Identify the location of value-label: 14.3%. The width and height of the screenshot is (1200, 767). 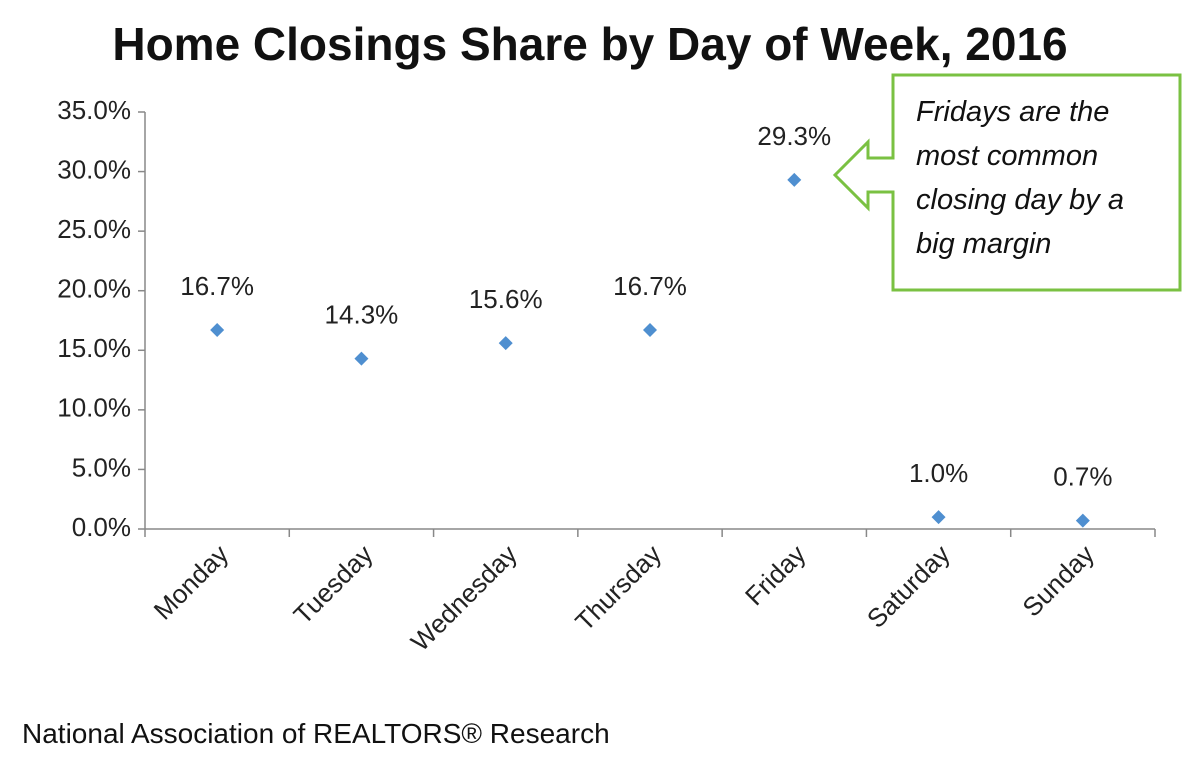
(362, 315).